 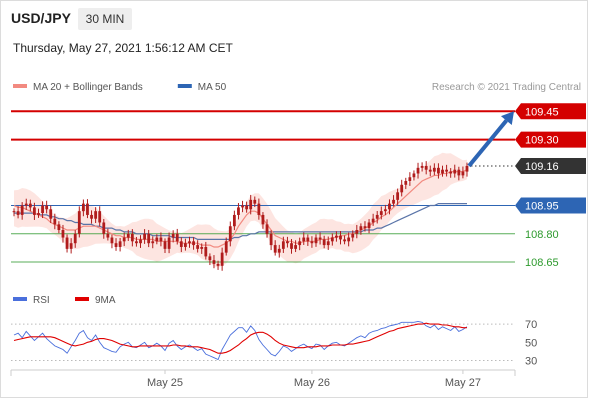 I want to click on rsi-tick-0: 70, so click(x=531, y=325).